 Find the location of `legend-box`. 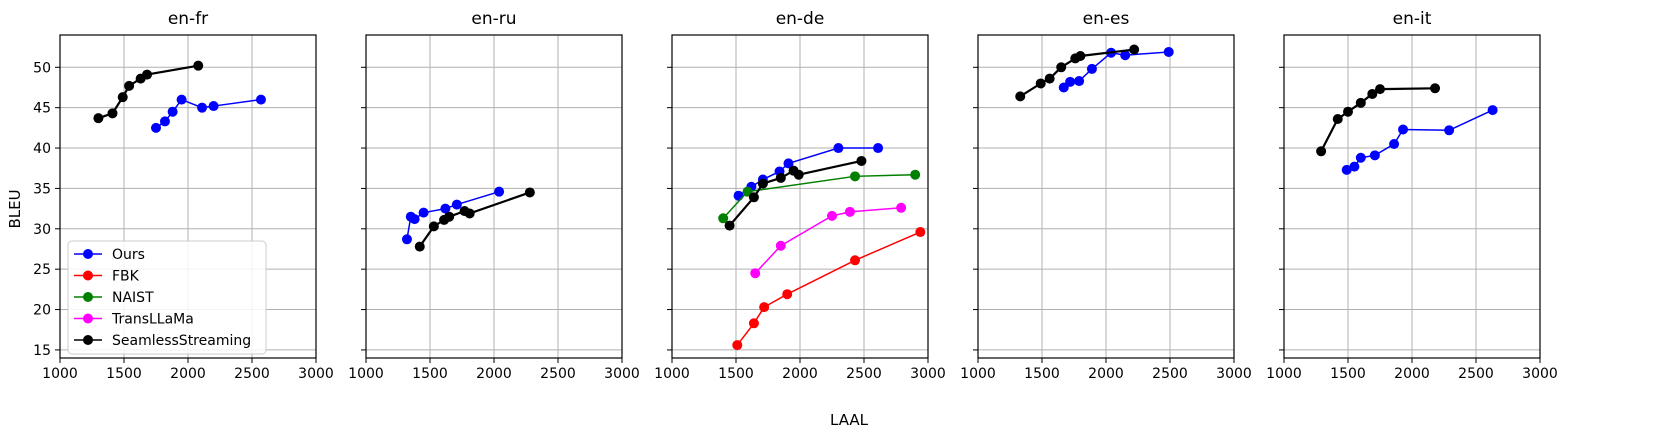

legend-box is located at coordinates (167, 297).